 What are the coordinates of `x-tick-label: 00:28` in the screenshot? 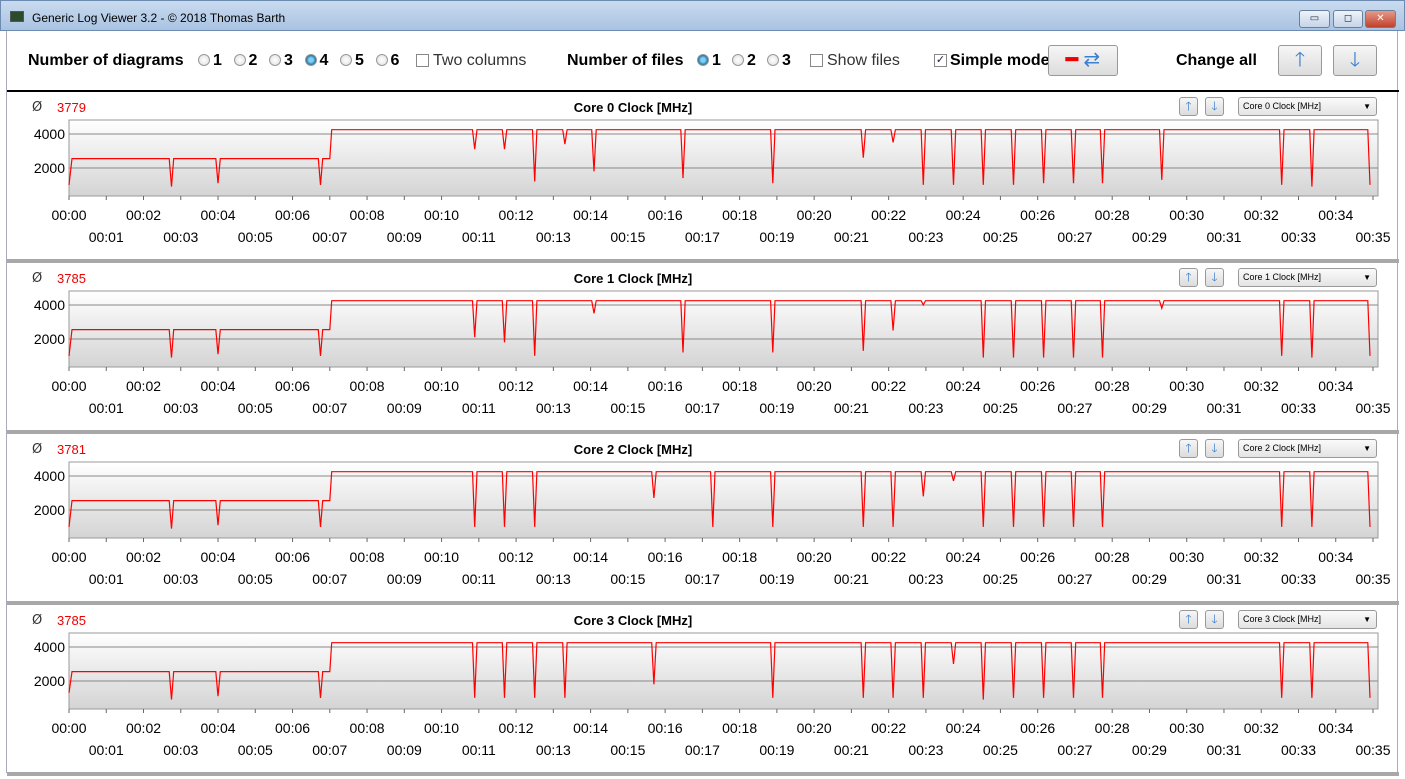 It's located at (1112, 557).